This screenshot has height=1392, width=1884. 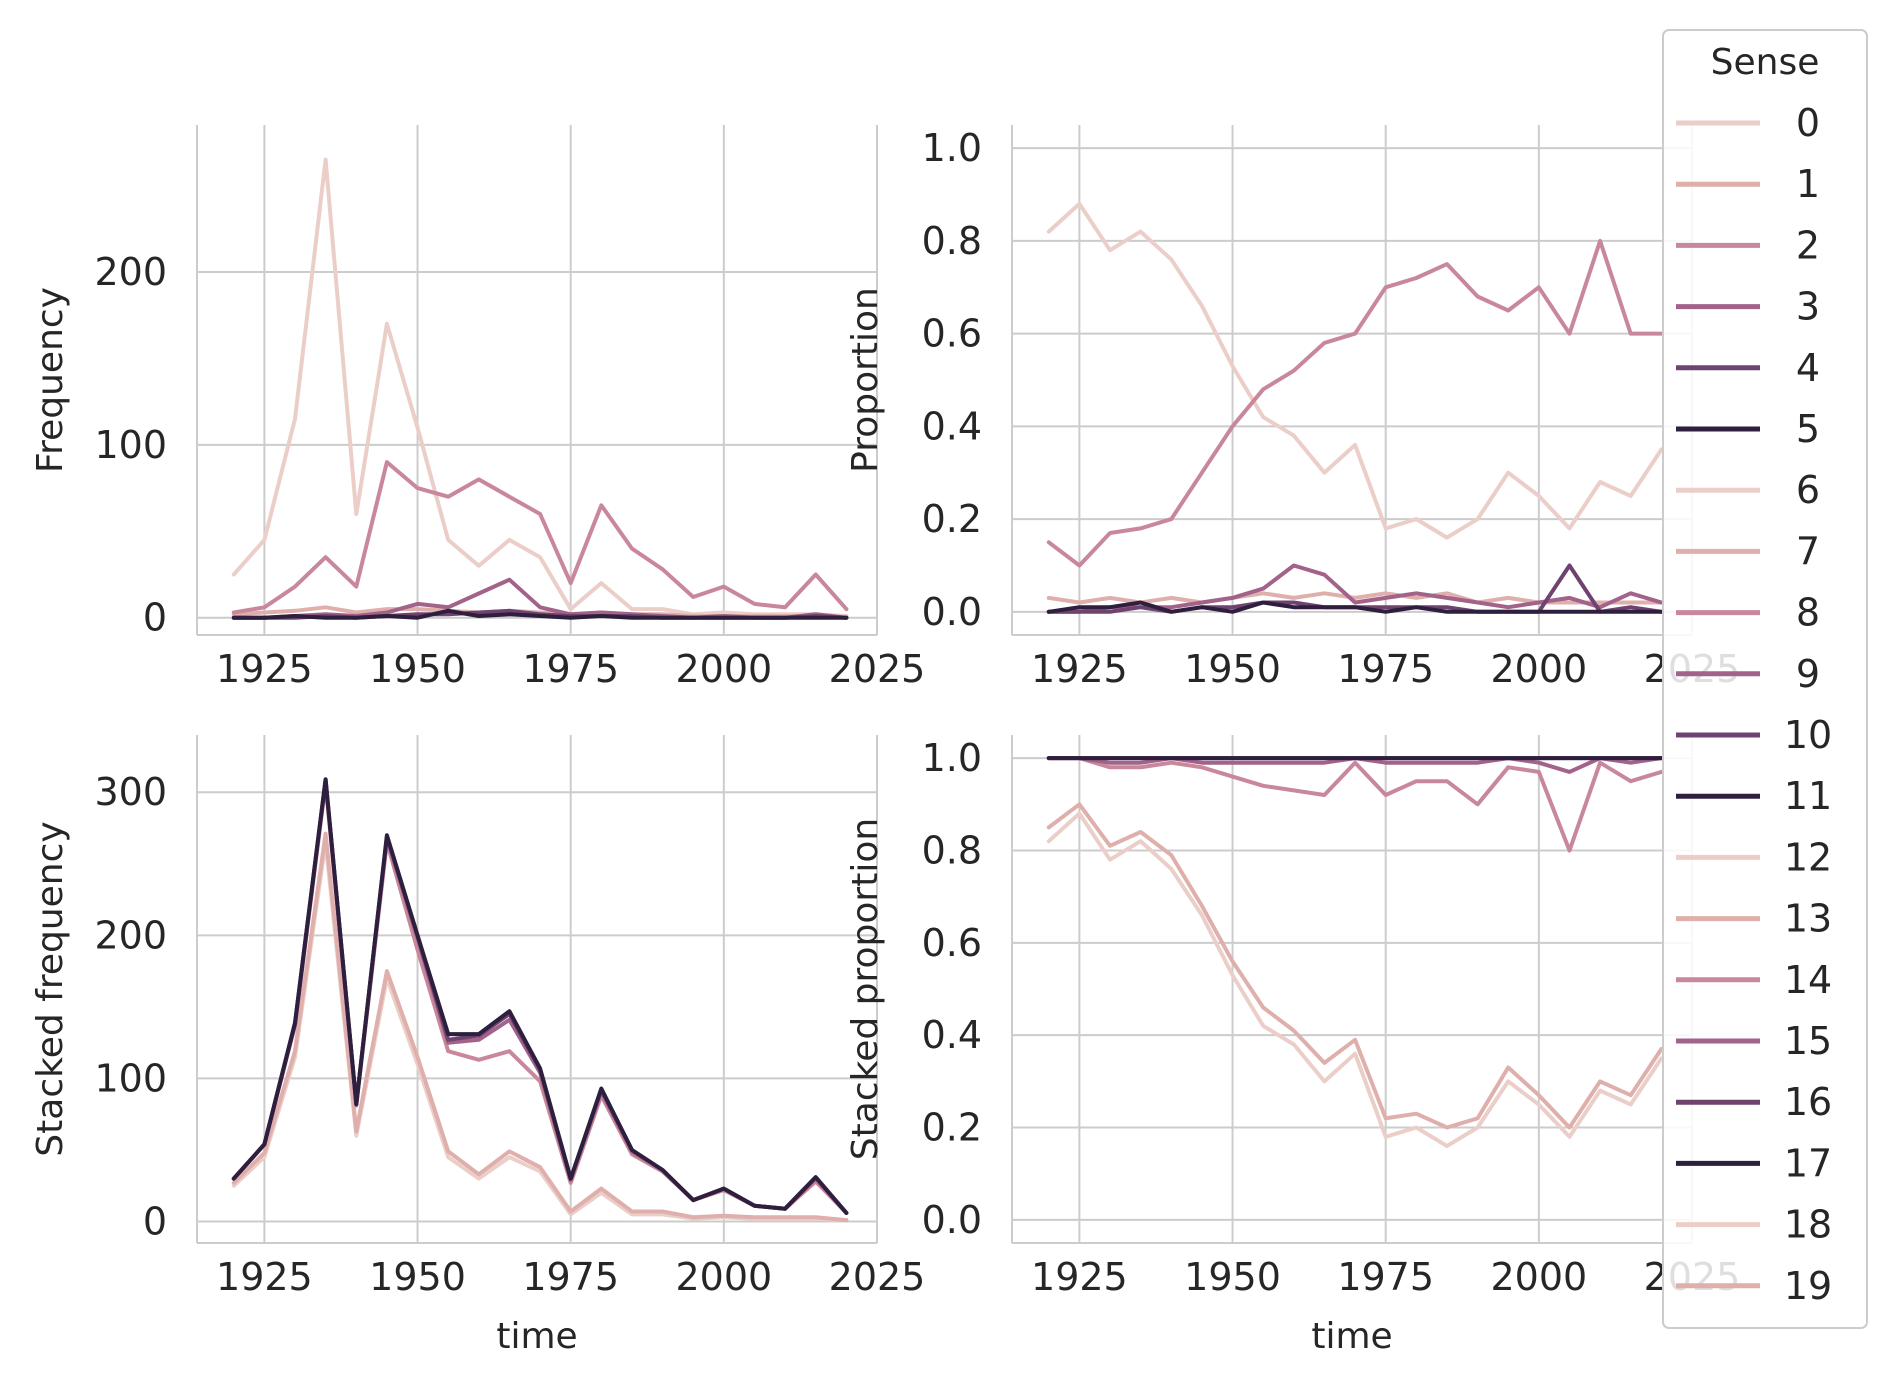 I want to click on legend-item: 5, so click(x=1748, y=429).